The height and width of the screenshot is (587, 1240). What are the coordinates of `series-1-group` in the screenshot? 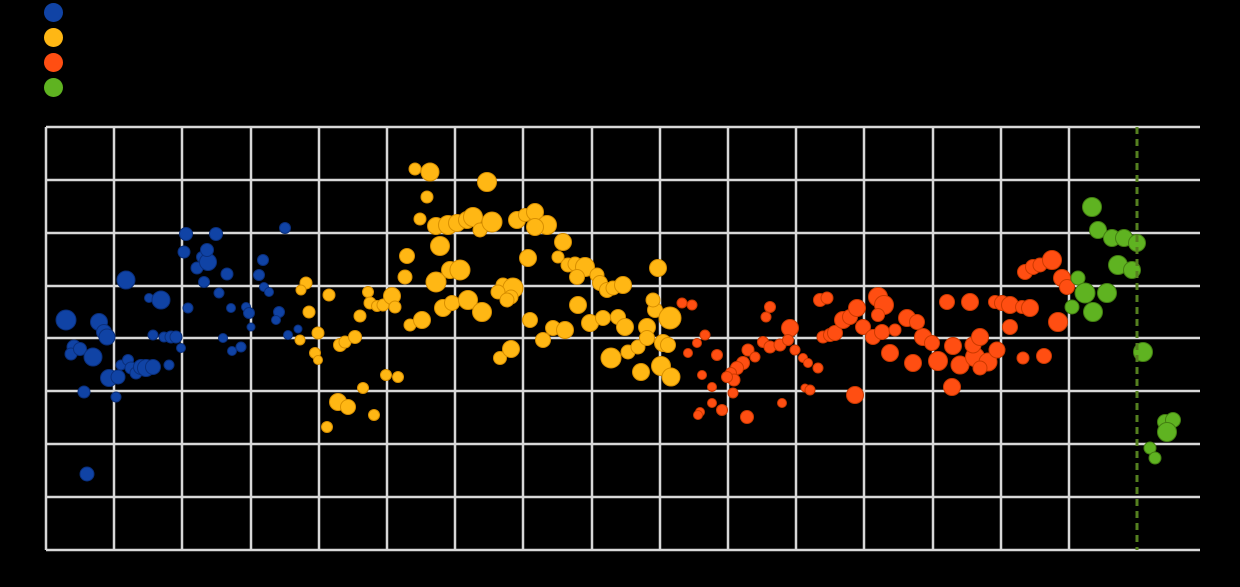 It's located at (179, 352).